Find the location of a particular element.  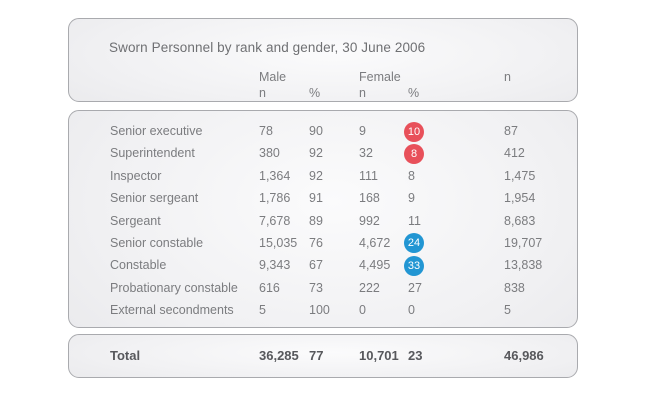

cell-rank-label: Senior sergeant is located at coordinates (154, 198).